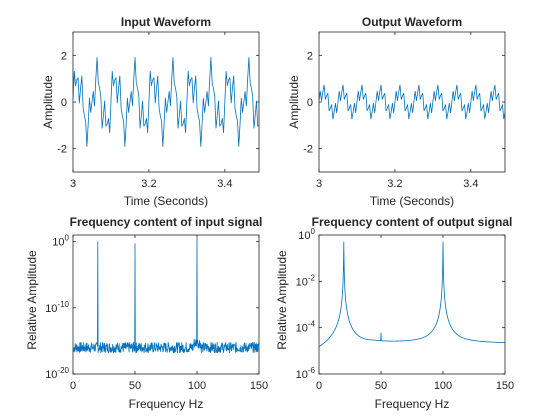 Image resolution: width=560 pixels, height=420 pixels. I want to click on chart-title: Frequency content of input signal, so click(166, 222).